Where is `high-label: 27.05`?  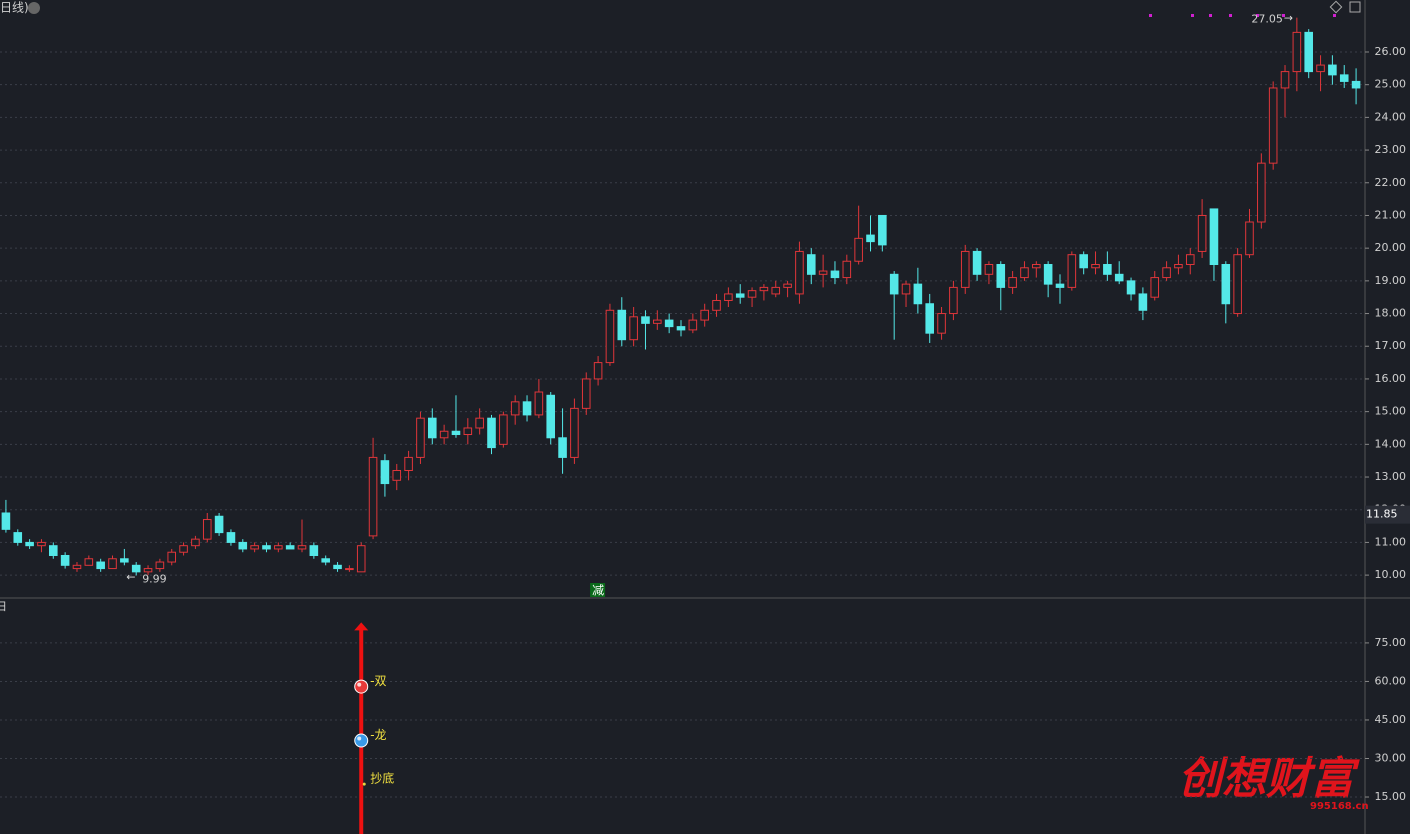 high-label: 27.05 is located at coordinates (1267, 19).